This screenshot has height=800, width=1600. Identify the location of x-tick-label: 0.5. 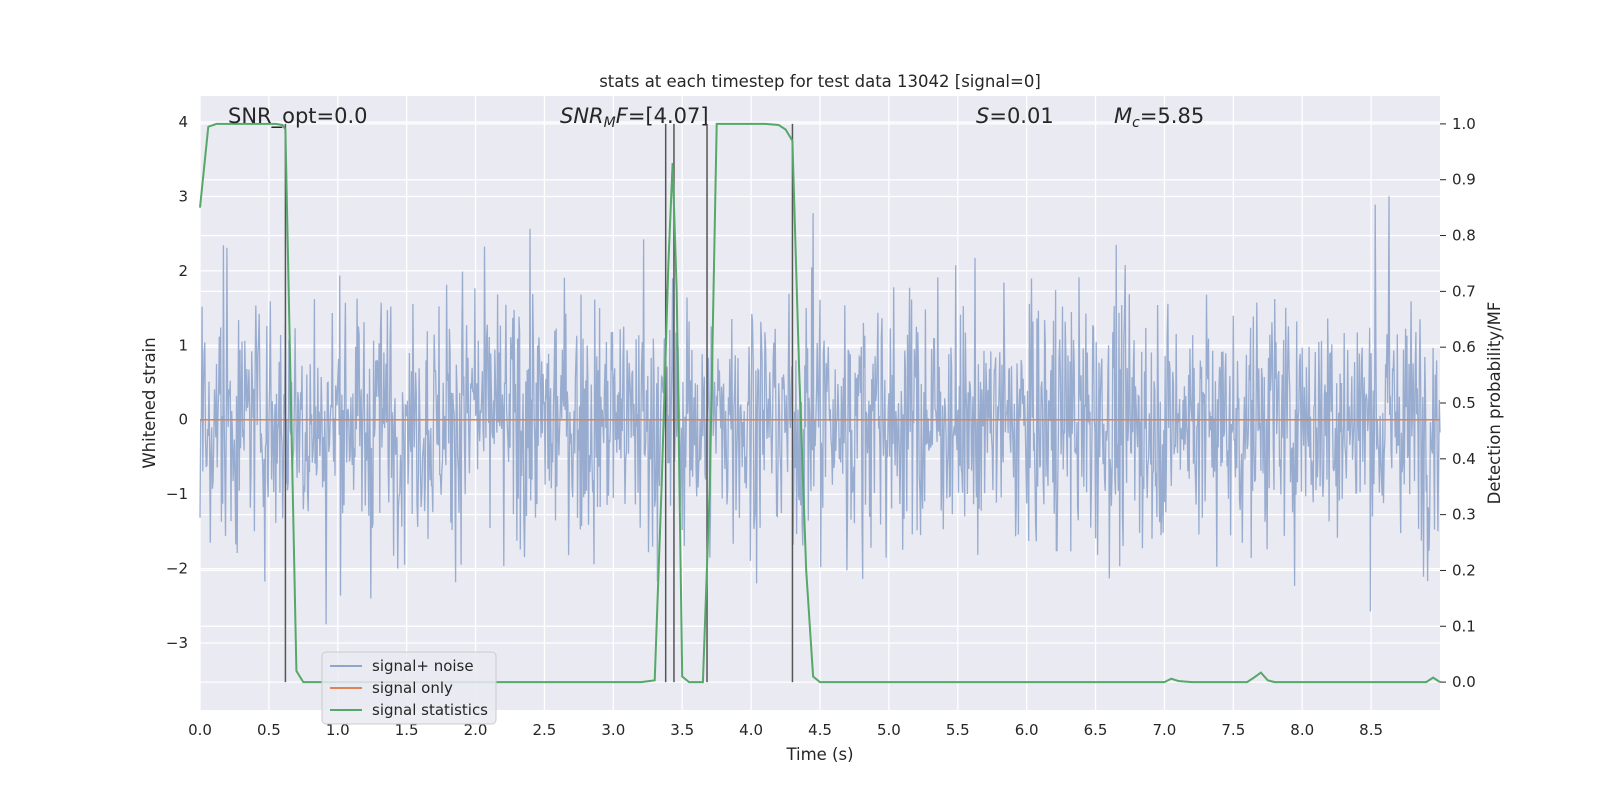
(269, 730).